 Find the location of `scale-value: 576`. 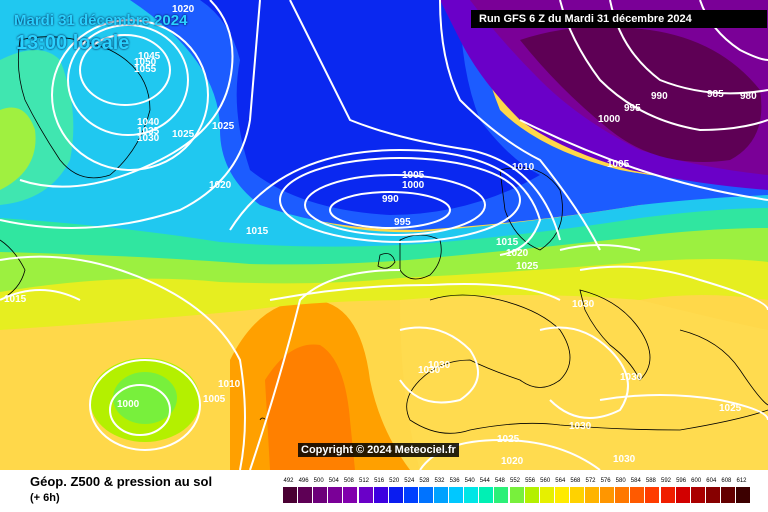

scale-value: 576 is located at coordinates (605, 481).